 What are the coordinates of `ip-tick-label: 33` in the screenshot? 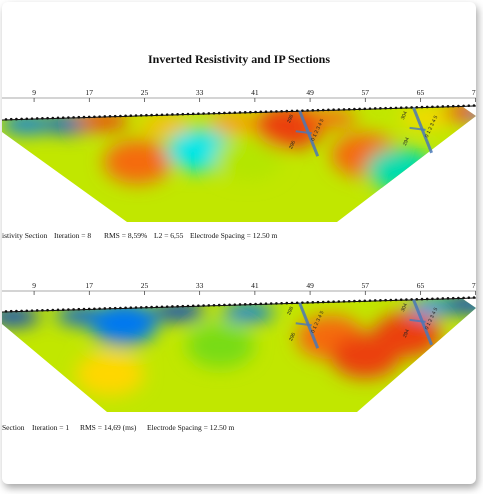 It's located at (200, 285).